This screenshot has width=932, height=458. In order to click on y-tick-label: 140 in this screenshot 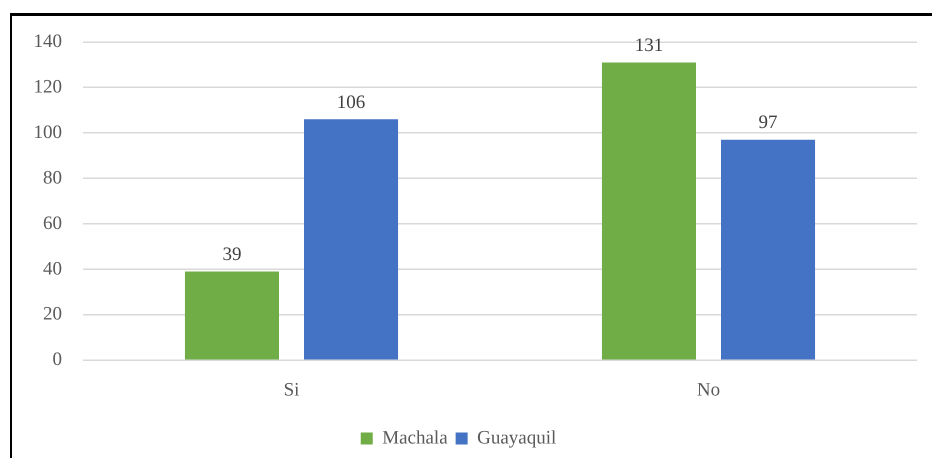, I will do `click(48, 41)`.